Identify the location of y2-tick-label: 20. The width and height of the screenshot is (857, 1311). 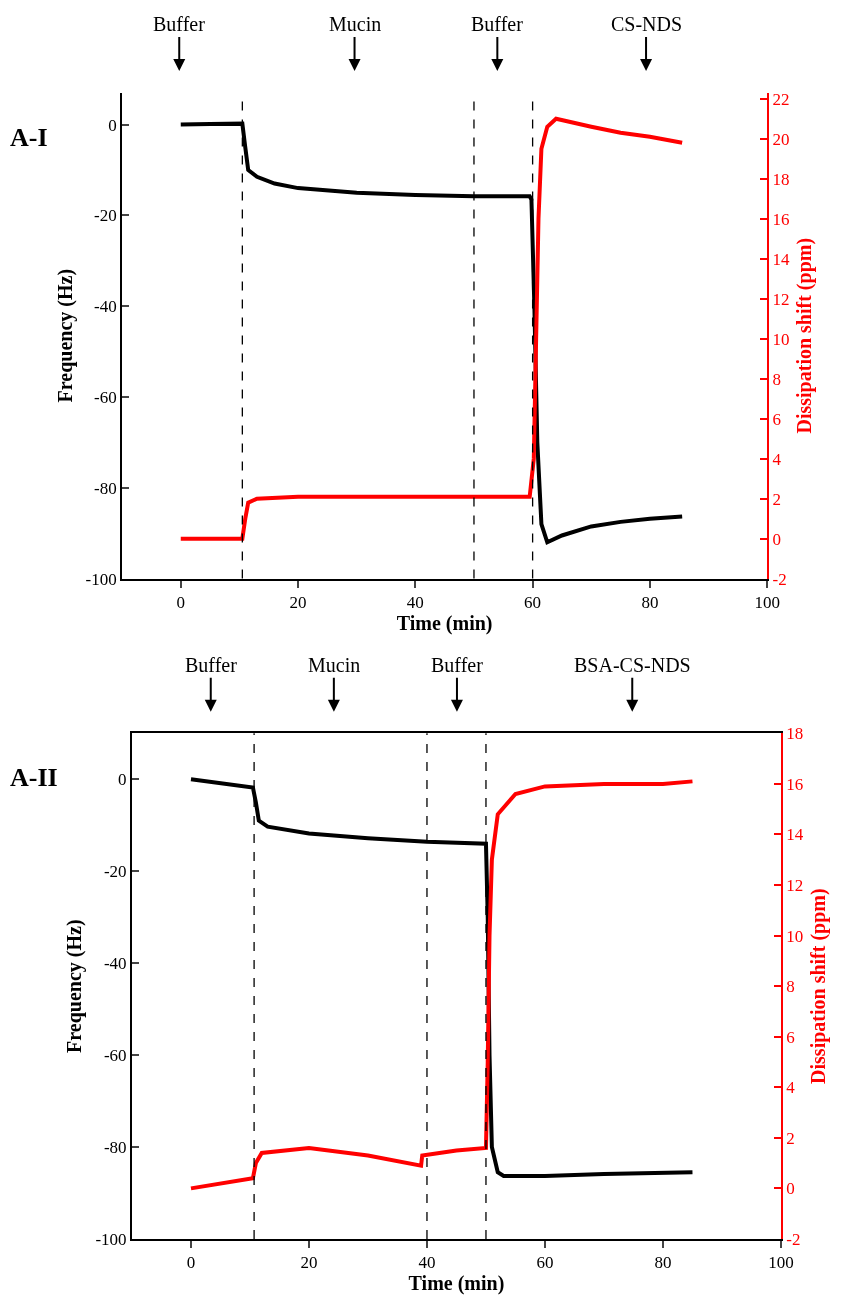
(781, 139).